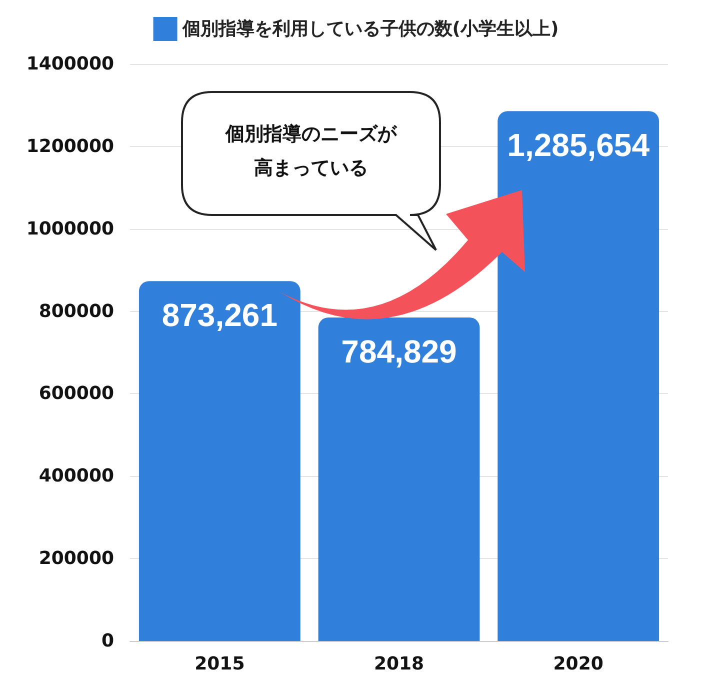 Image resolution: width=712 pixels, height=696 pixels. What do you see at coordinates (219, 664) in the screenshot?
I see `x-tick-label: 2015` at bounding box center [219, 664].